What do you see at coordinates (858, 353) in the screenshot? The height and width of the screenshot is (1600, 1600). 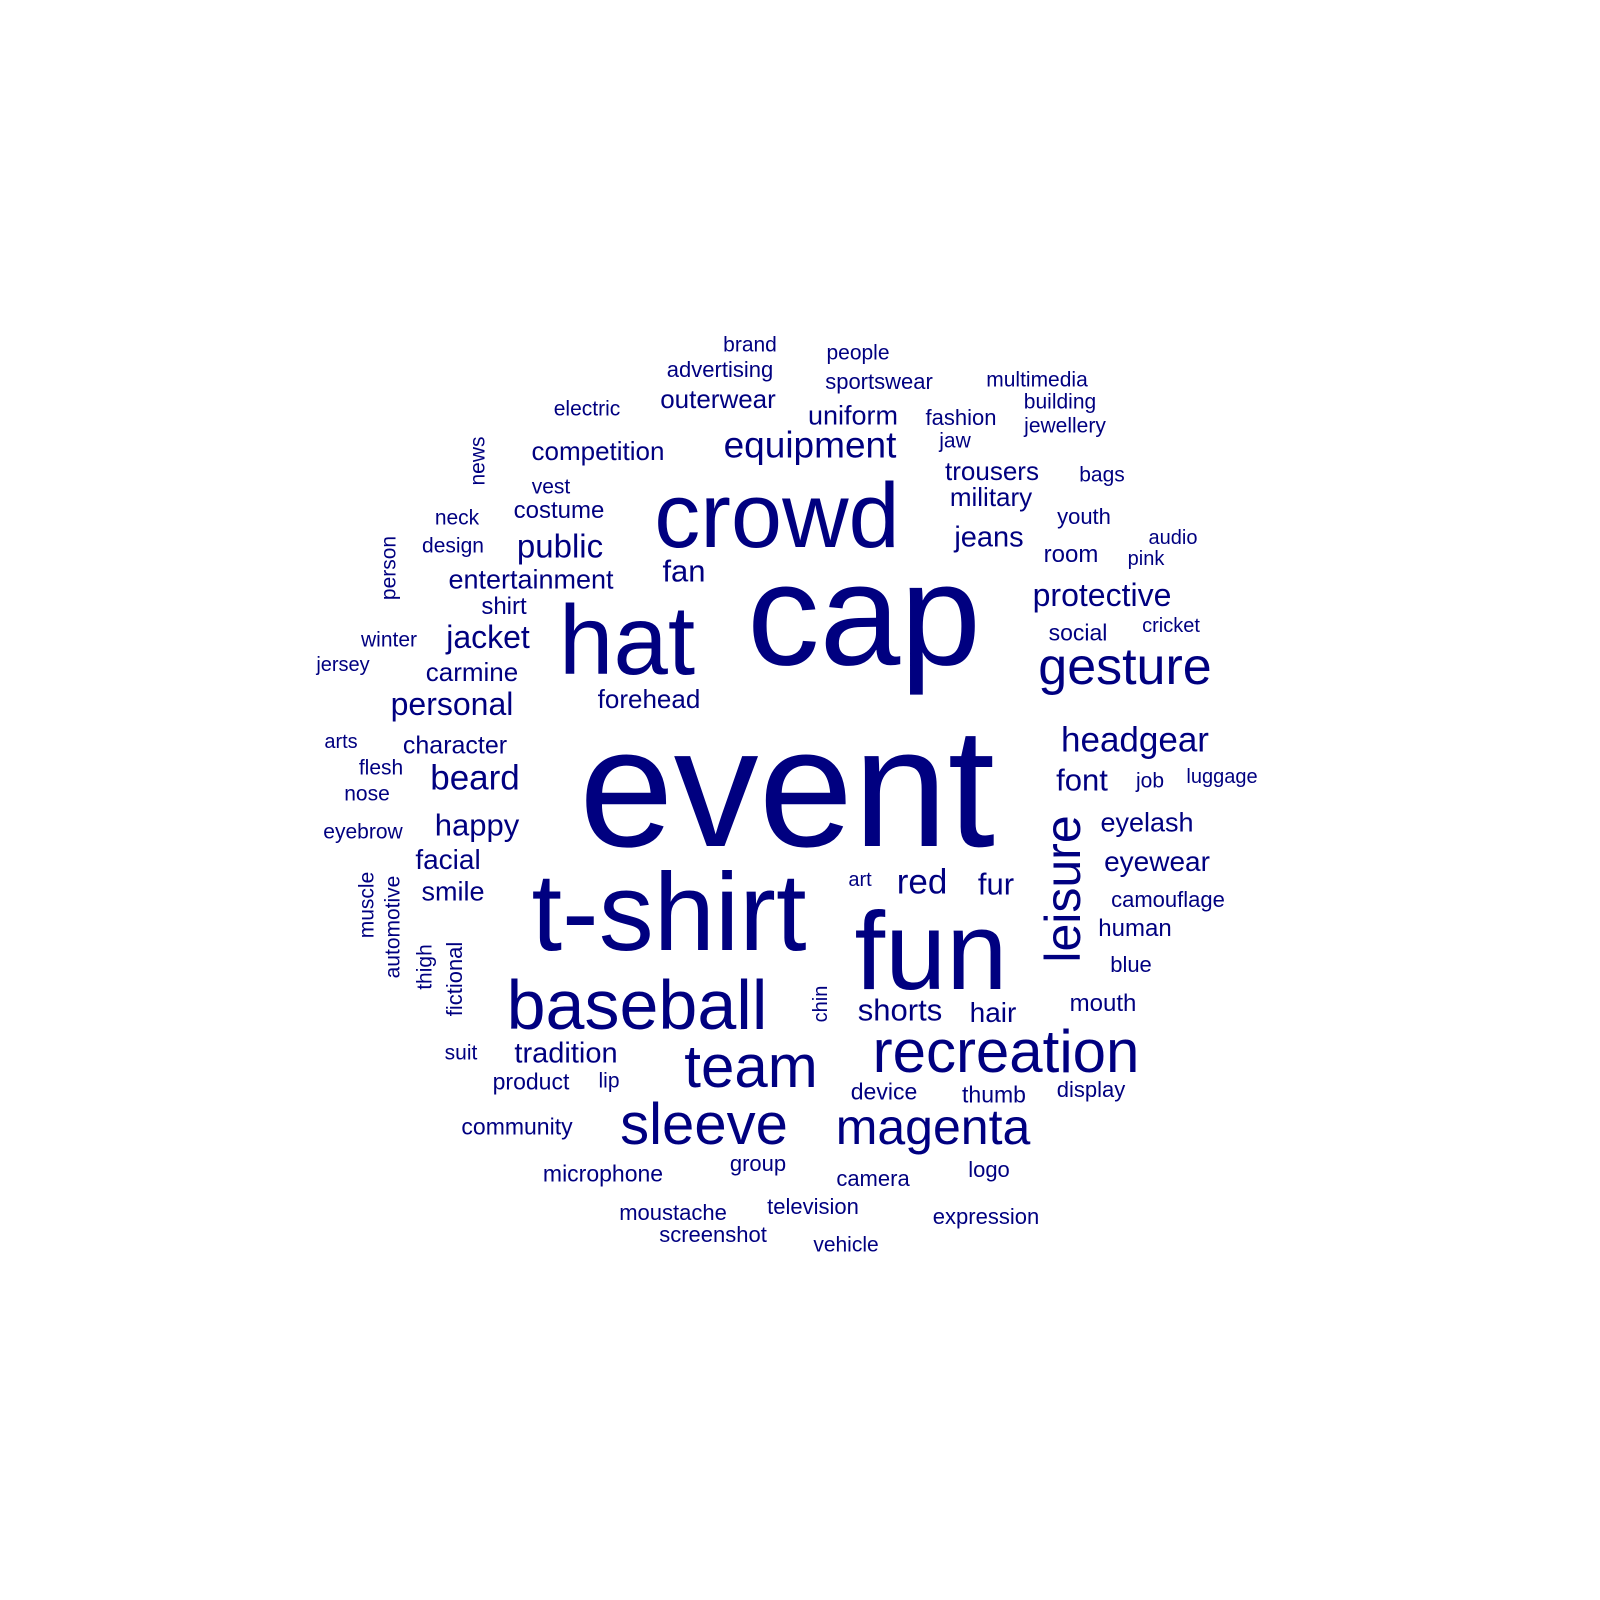 I see `word-people: people` at bounding box center [858, 353].